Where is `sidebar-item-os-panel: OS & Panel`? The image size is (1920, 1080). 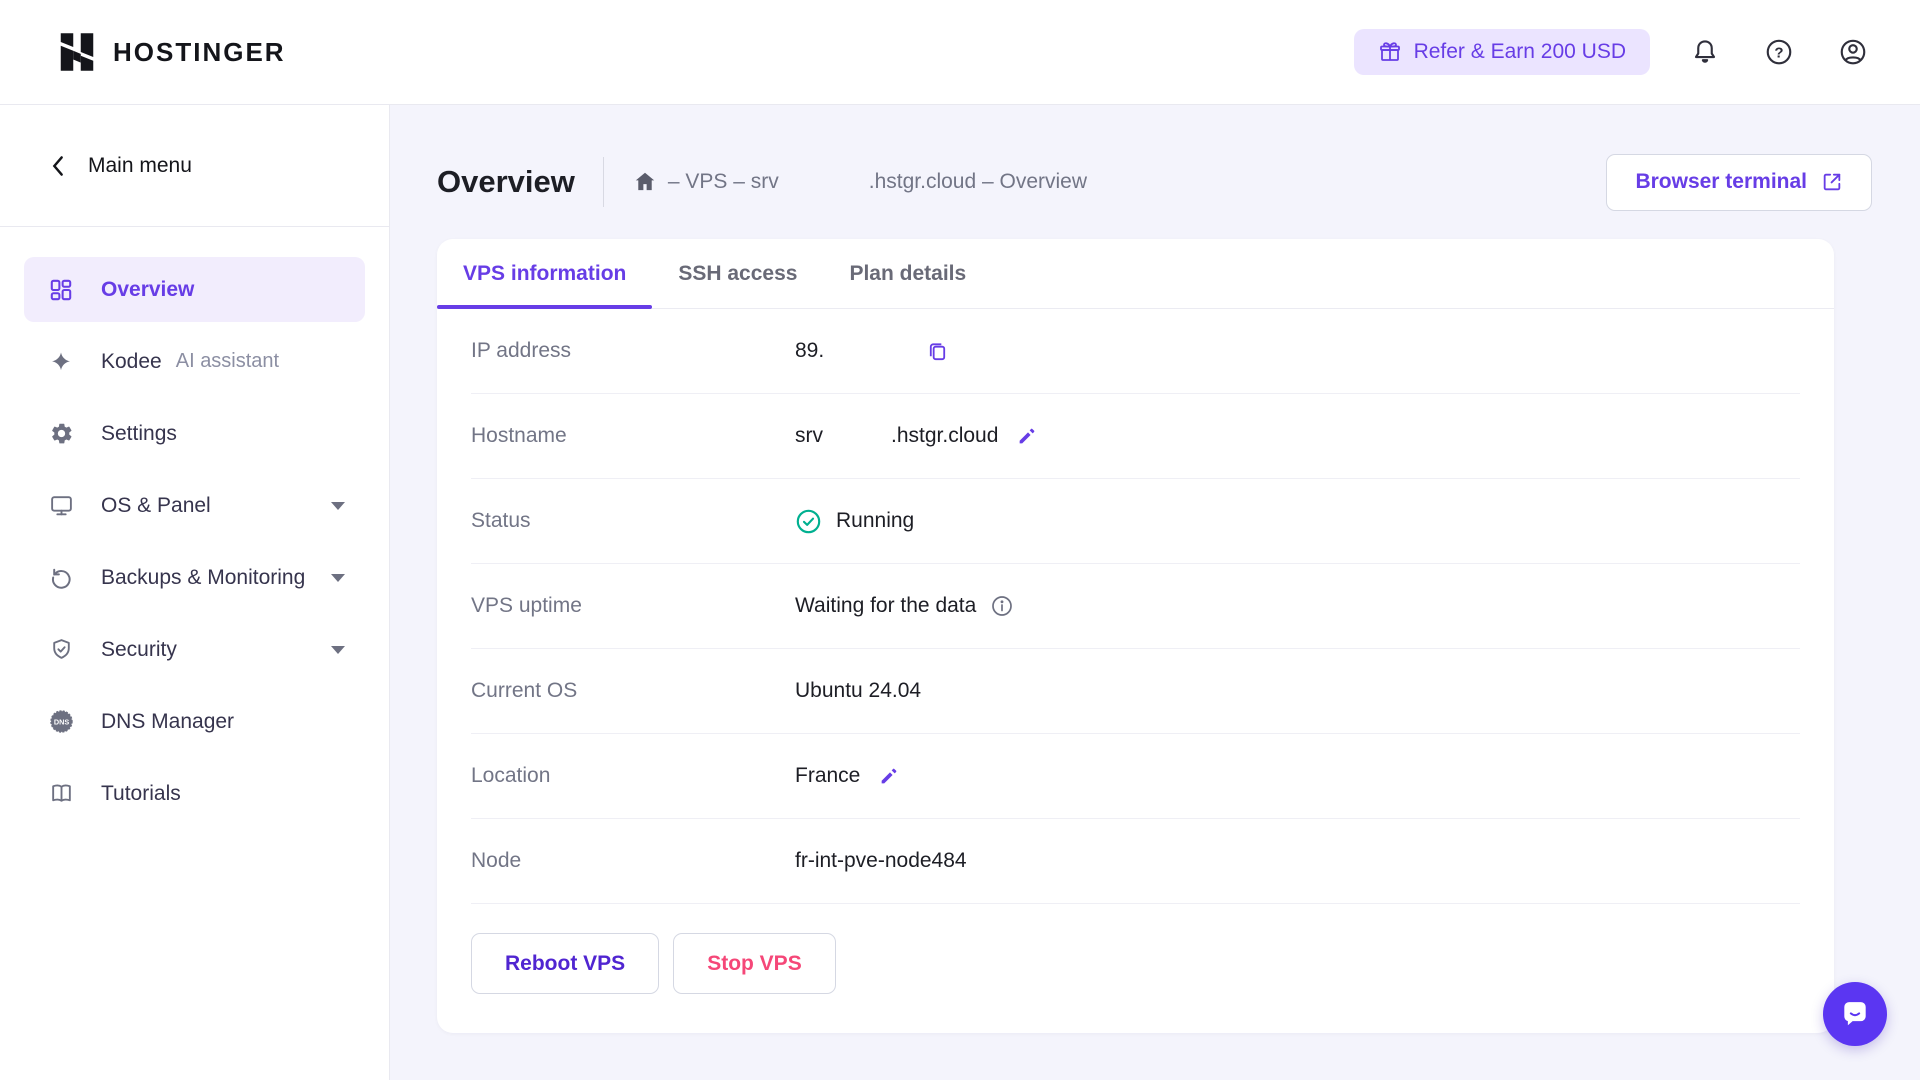 sidebar-item-os-panel: OS & Panel is located at coordinates (194, 505).